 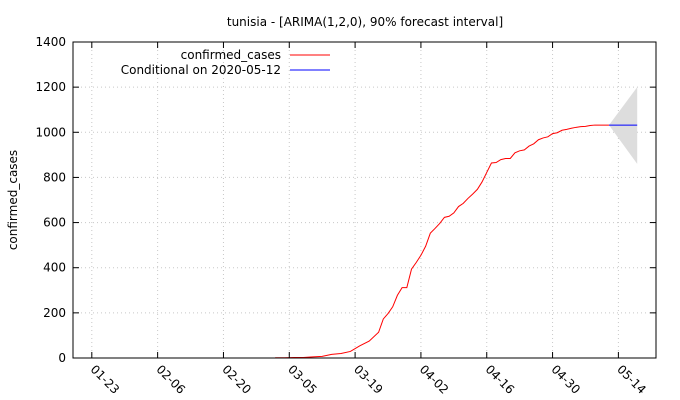 I want to click on legend-label: Conditional on 2020-05-12, so click(x=201, y=70).